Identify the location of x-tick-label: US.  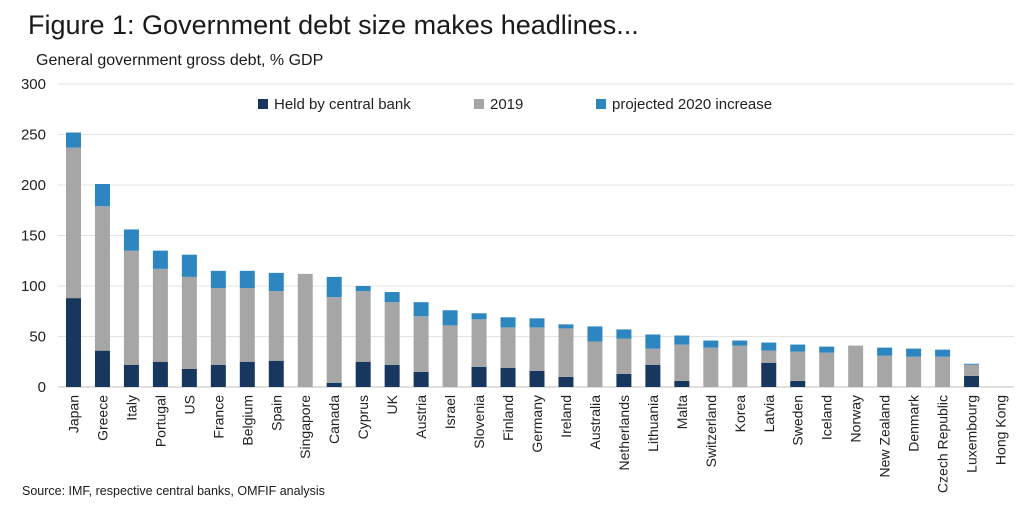
(189, 404).